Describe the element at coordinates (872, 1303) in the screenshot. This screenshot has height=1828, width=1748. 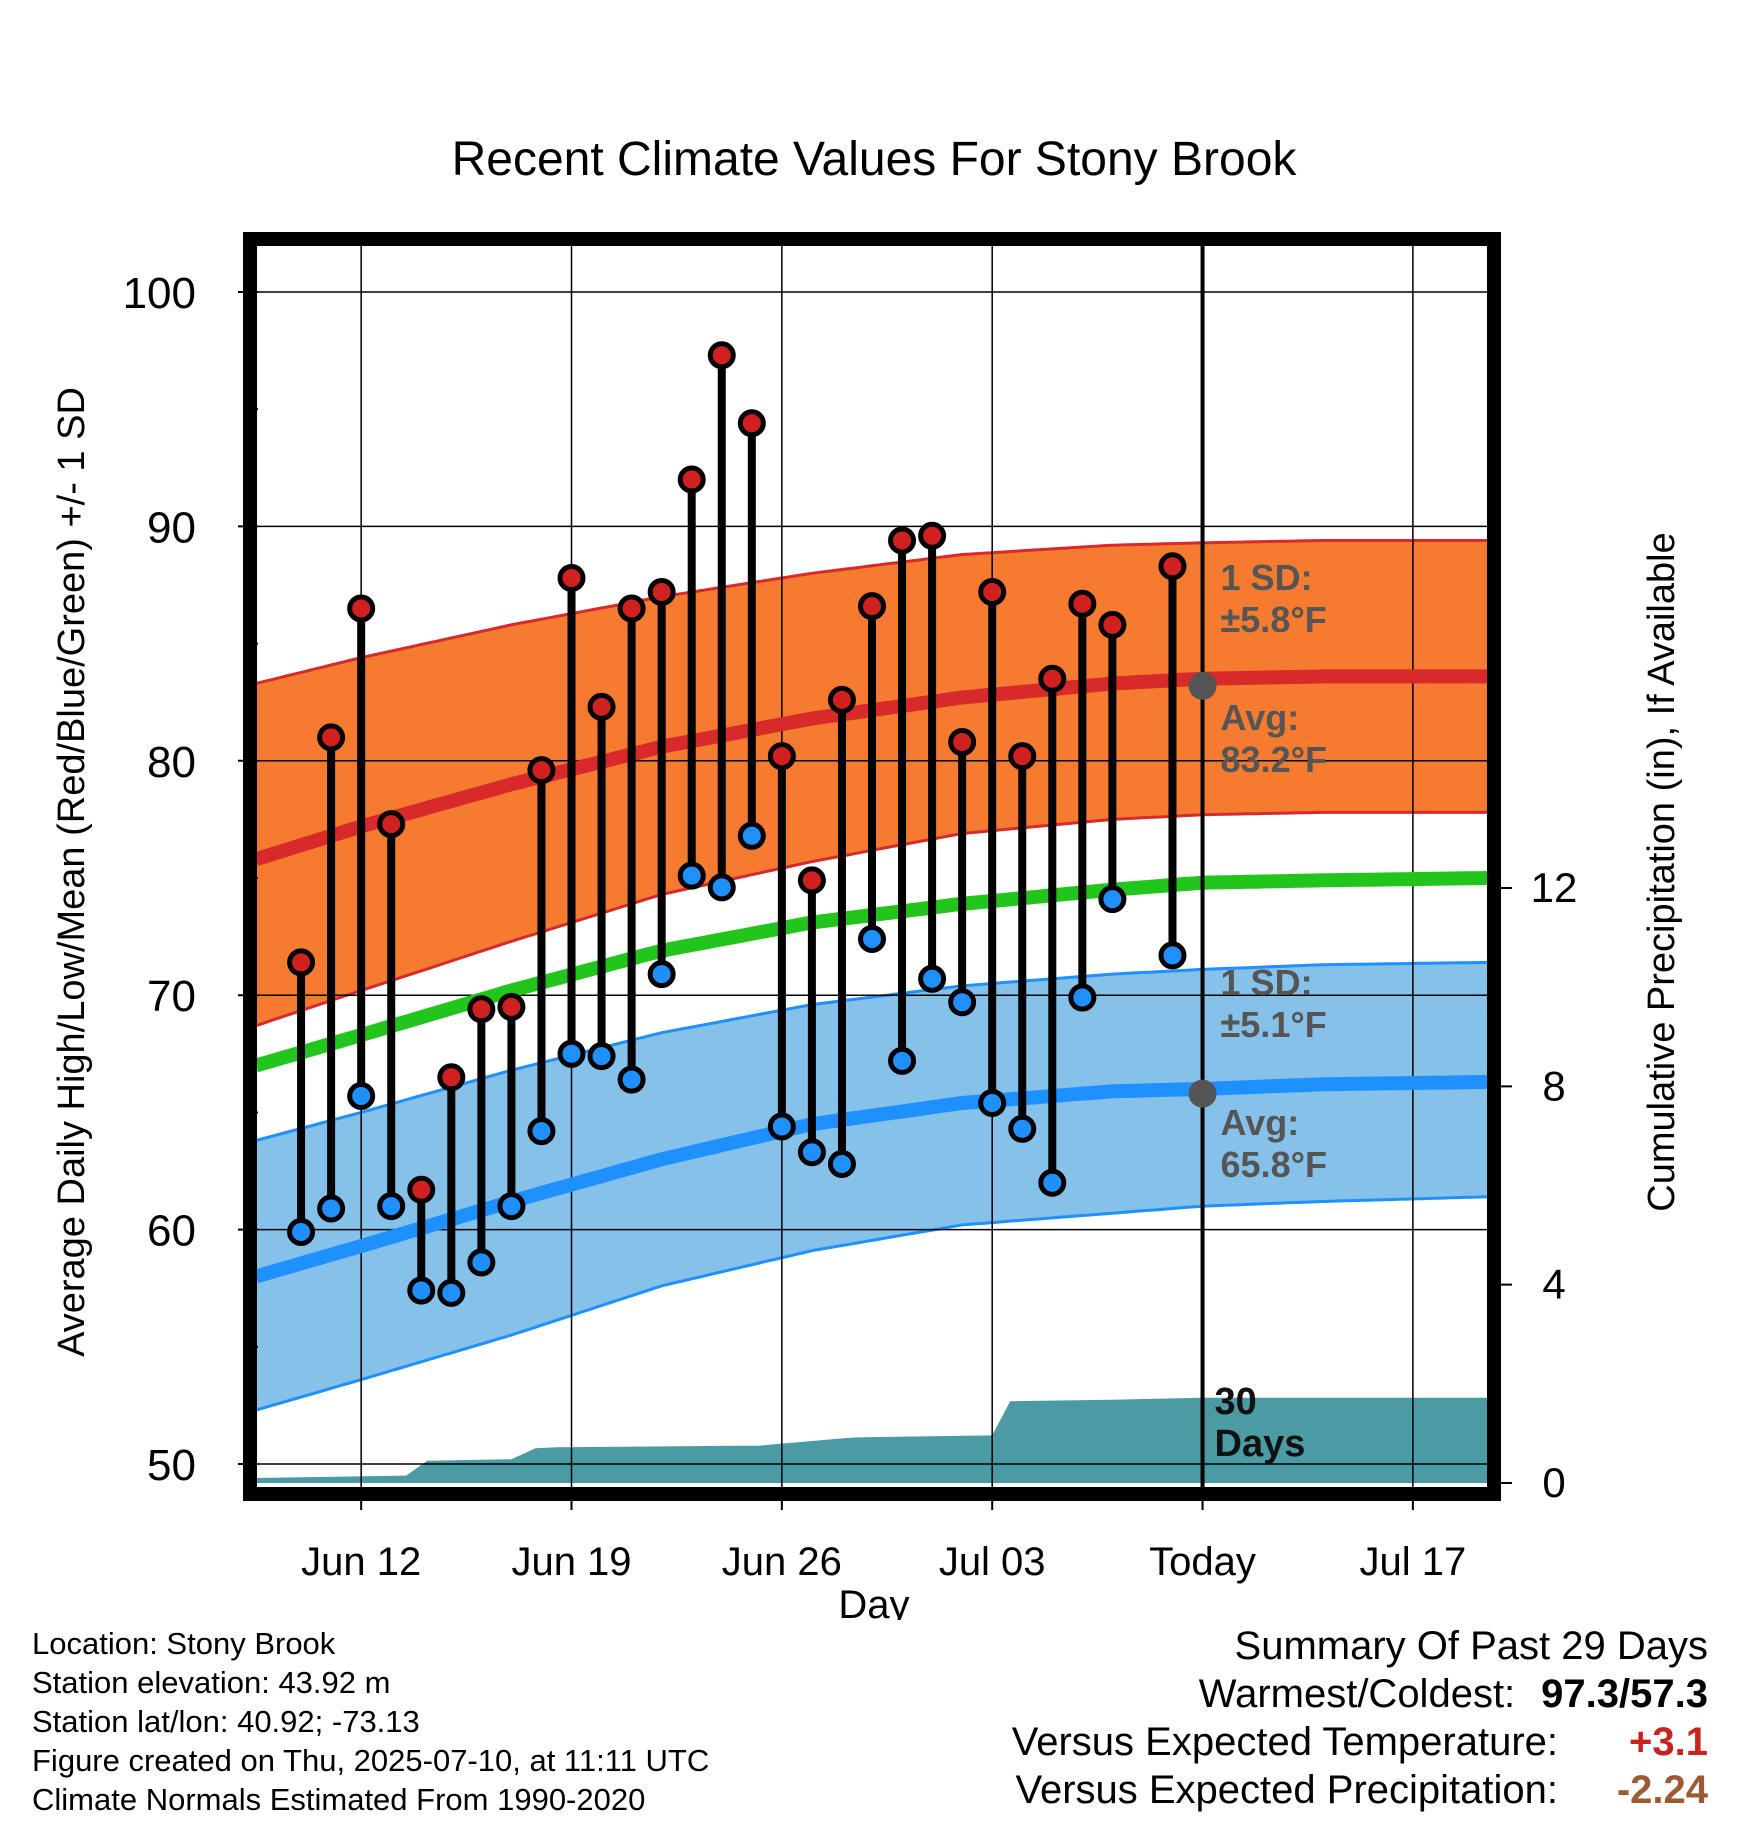
I see `low-sd-lower-line` at that location.